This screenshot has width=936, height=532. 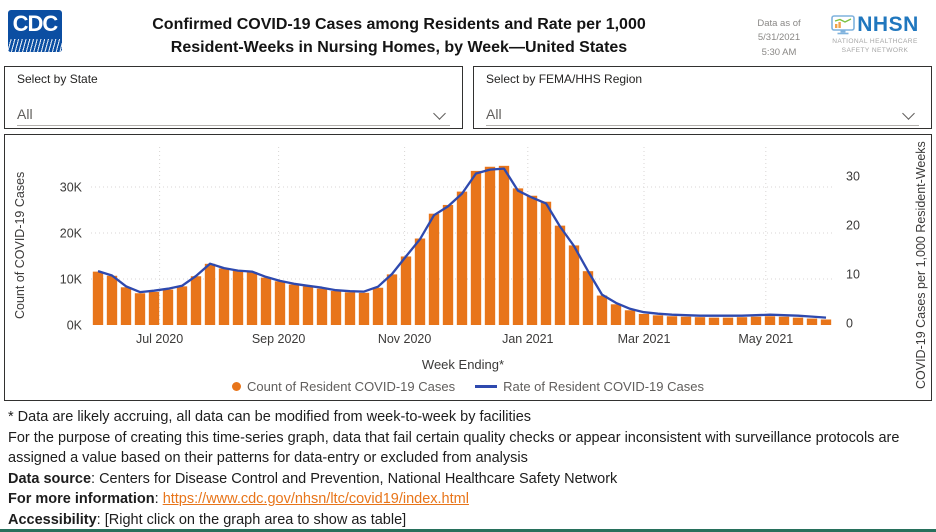 I want to click on legend-label-rate: Rate of Resident COVID-19 Cases, so click(x=603, y=386).